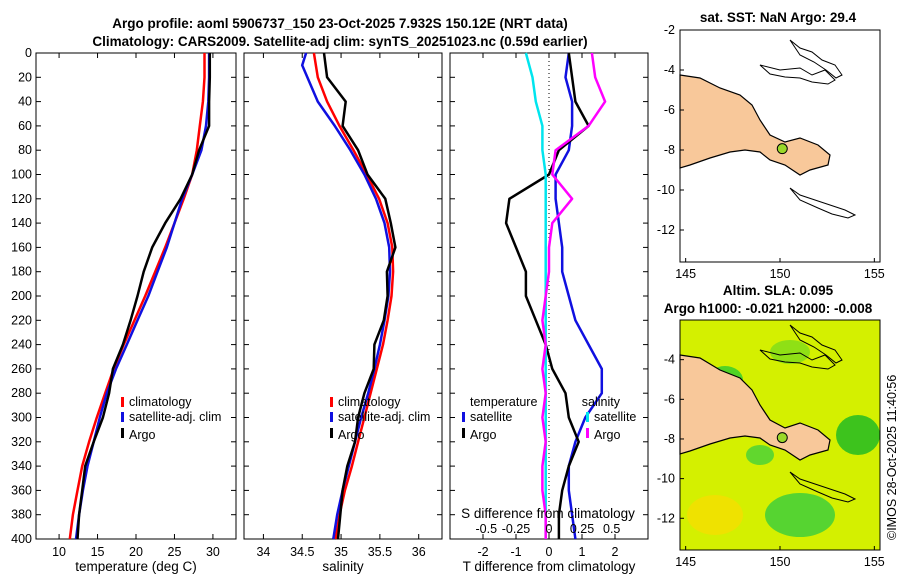 The image size is (900, 580). I want to click on sst-argo-marker, so click(782, 149).